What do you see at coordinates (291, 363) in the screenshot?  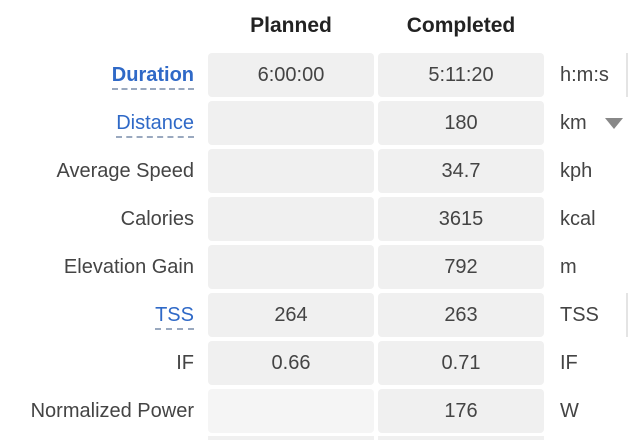 I see `if-planned-input: 0.66` at bounding box center [291, 363].